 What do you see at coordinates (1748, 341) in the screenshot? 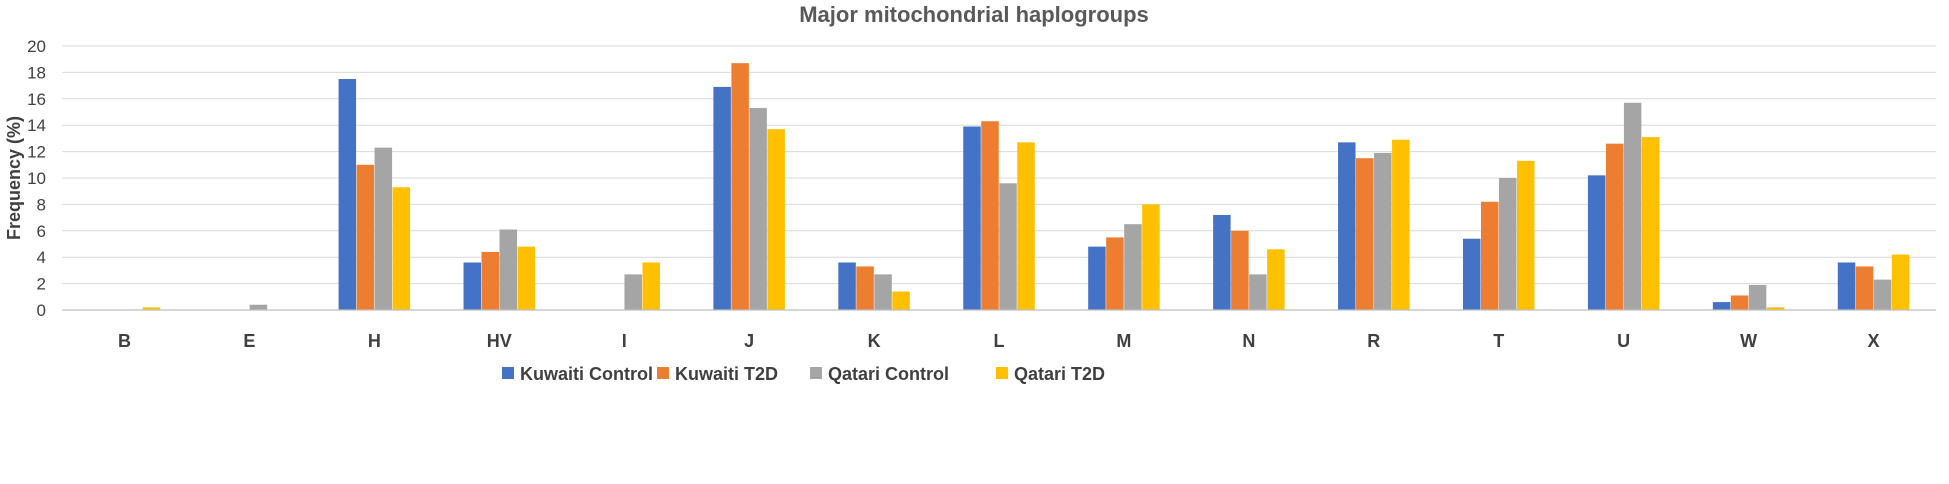
I see `x-tick-label: W` at bounding box center [1748, 341].